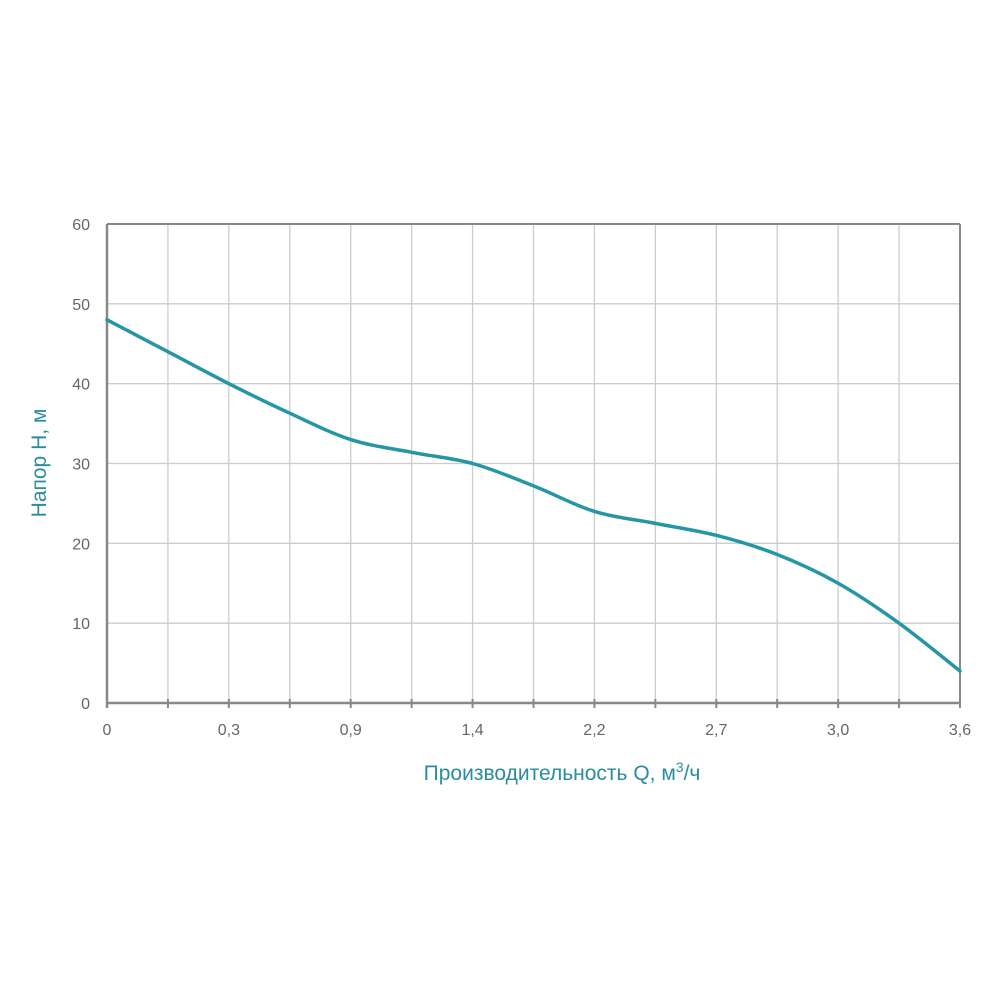  What do you see at coordinates (39, 463) in the screenshot?
I see `y-axis-label: Напор H, м` at bounding box center [39, 463].